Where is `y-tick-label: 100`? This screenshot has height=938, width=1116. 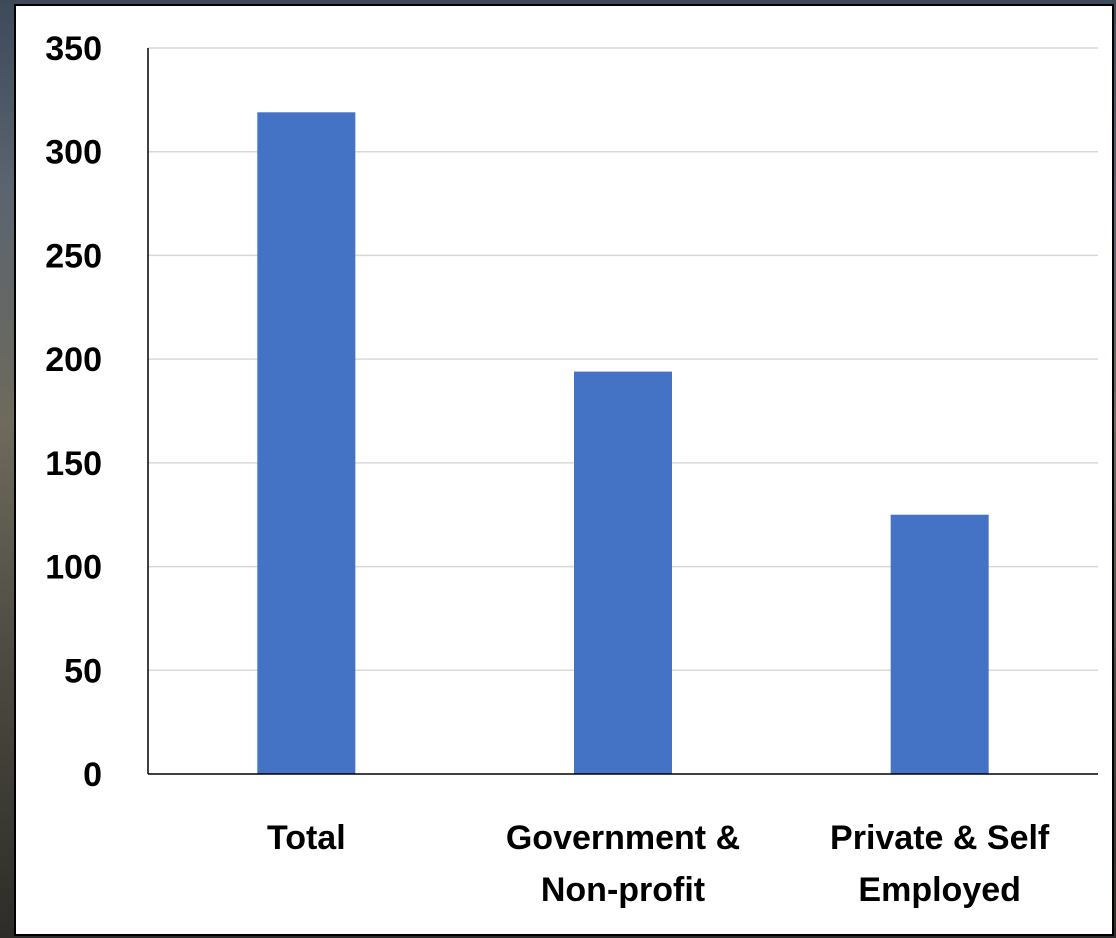 y-tick-label: 100 is located at coordinates (73, 568).